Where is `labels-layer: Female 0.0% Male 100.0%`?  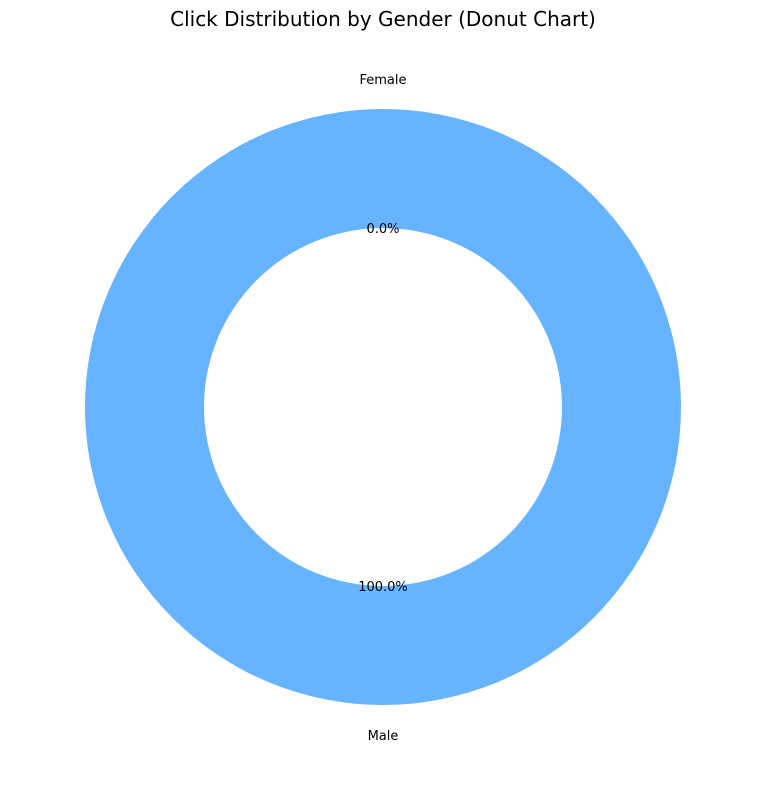
labels-layer: Female 0.0% Male 100.0% is located at coordinates (383, 408).